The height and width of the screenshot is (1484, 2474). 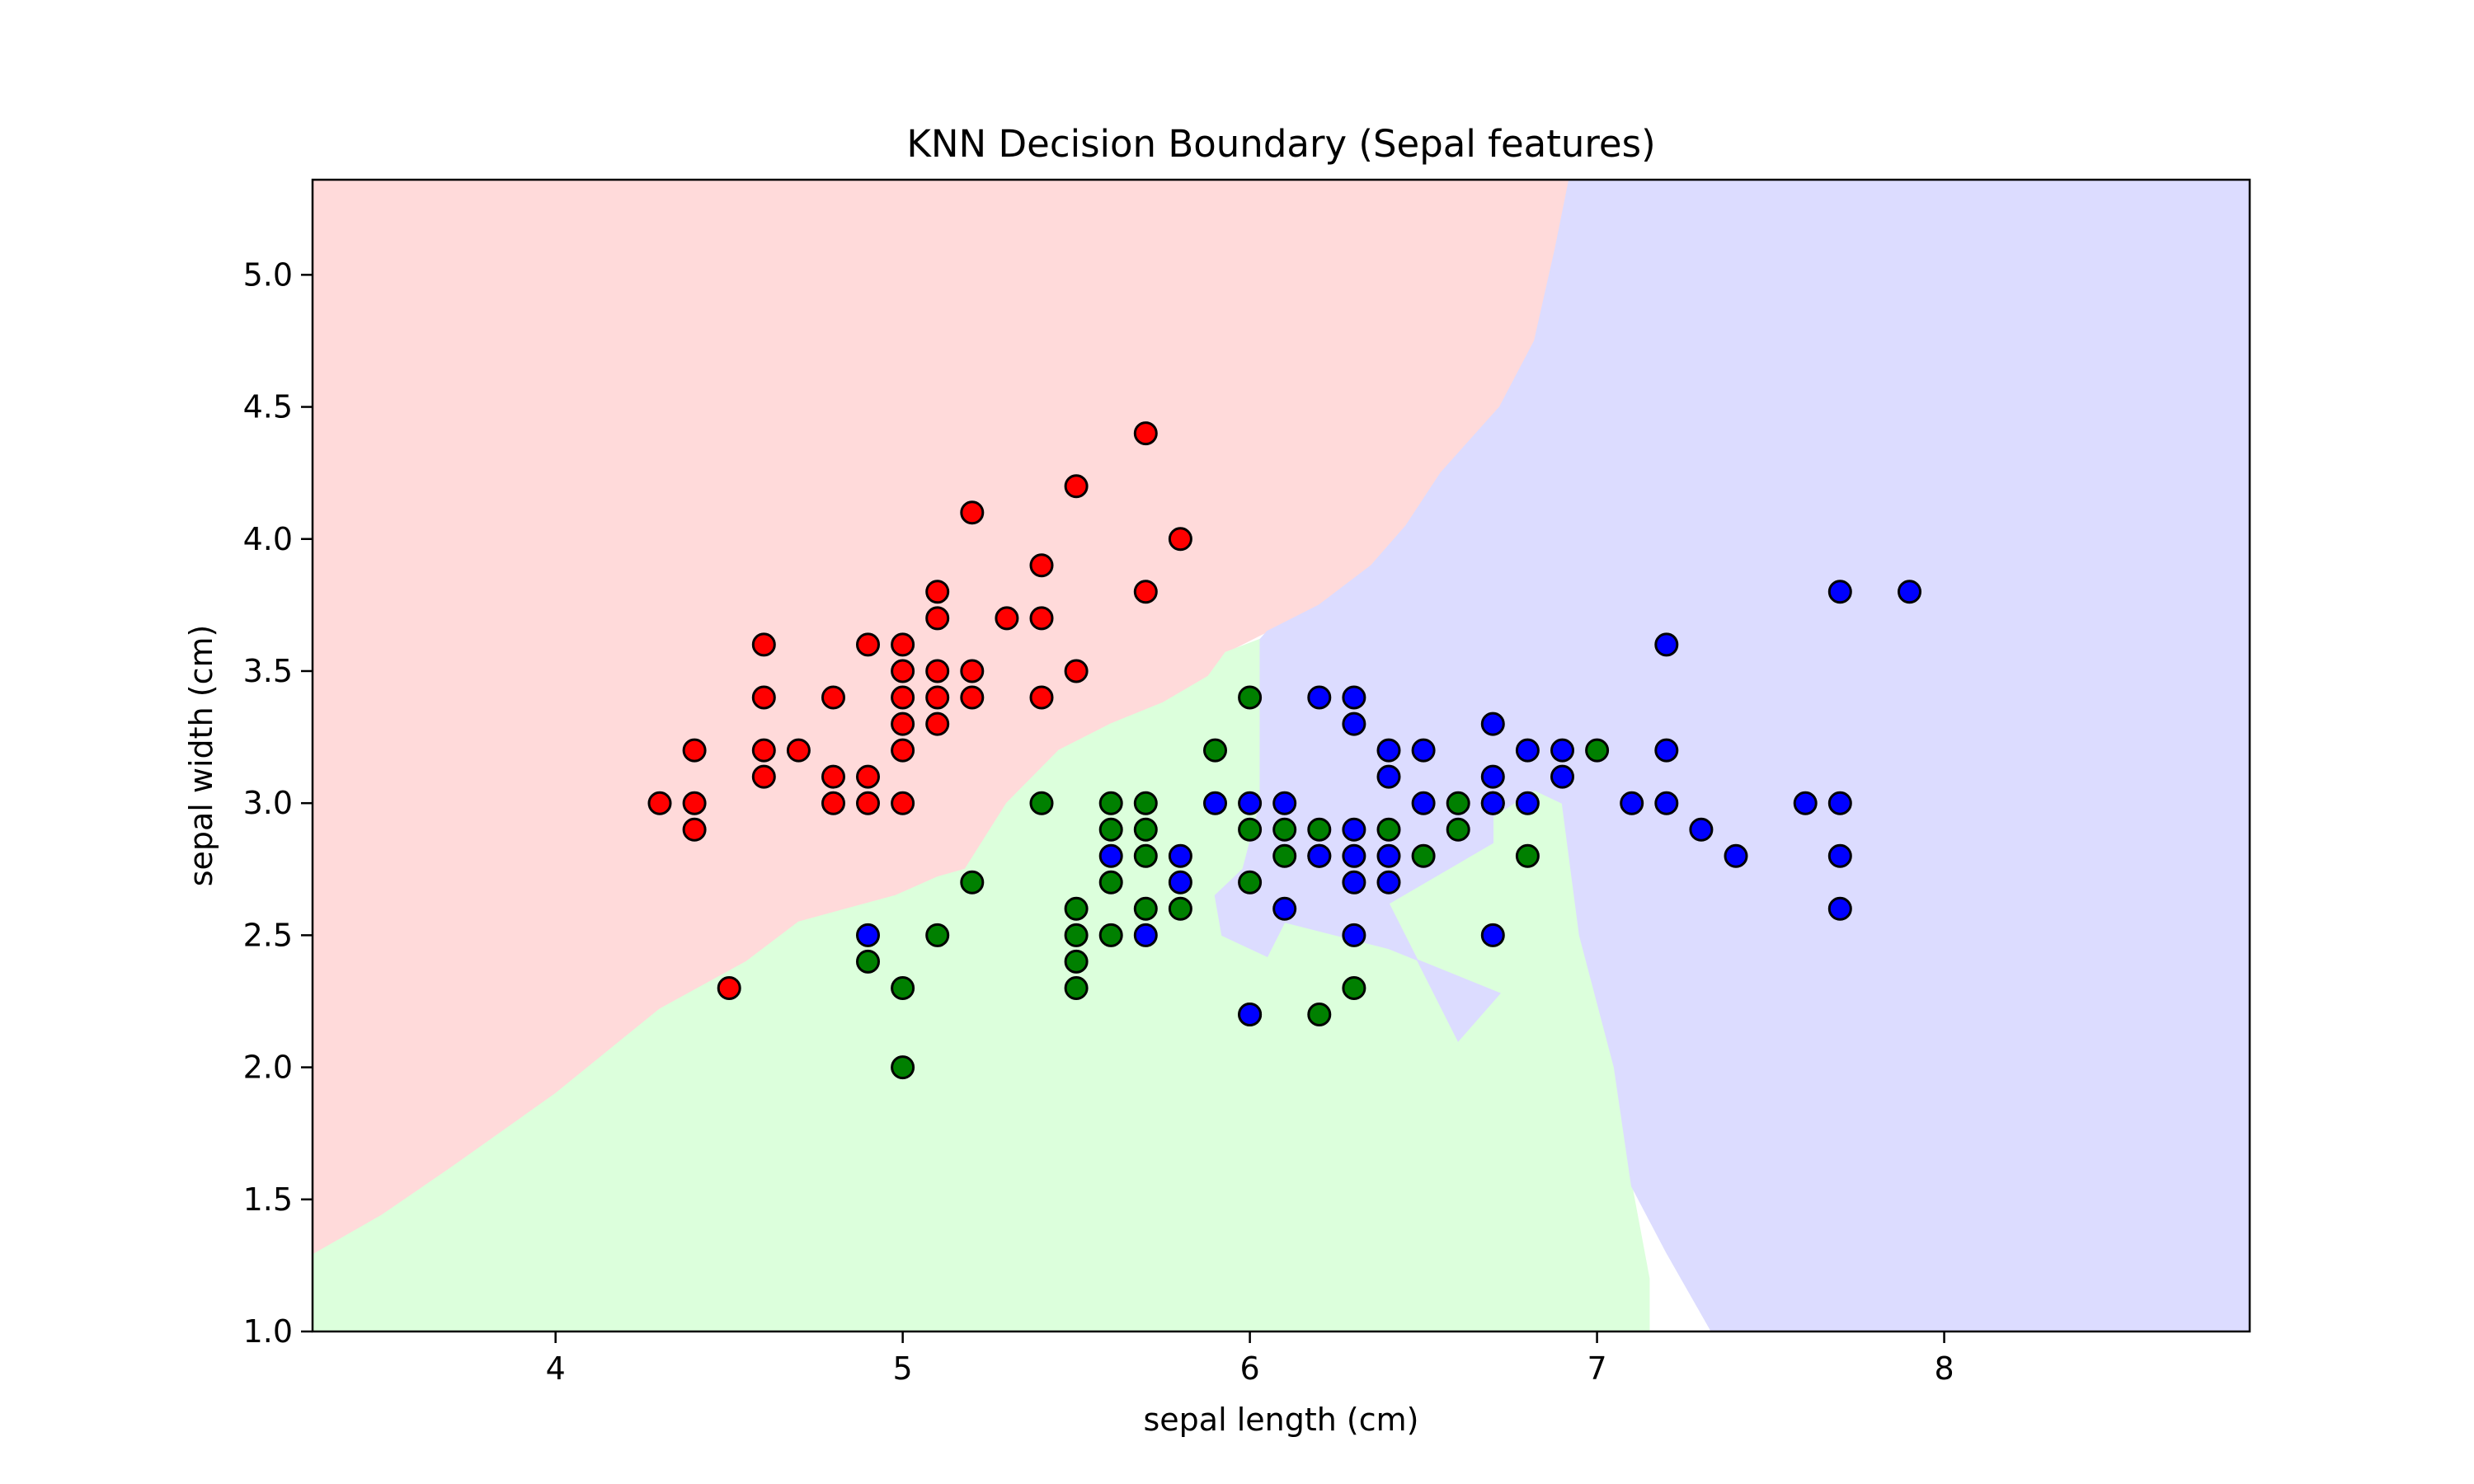 I want to click on y-tick-label: 4.5, so click(x=268, y=407).